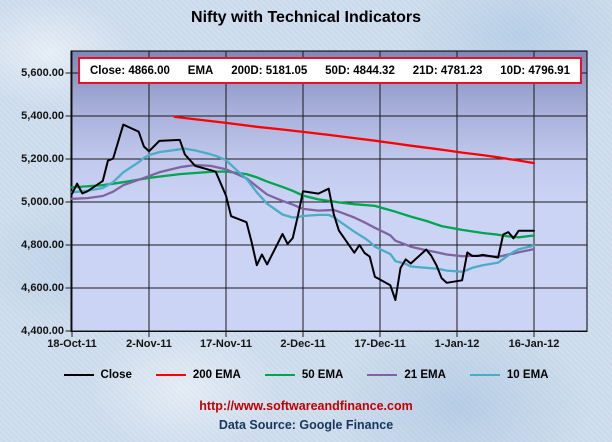 The height and width of the screenshot is (442, 612). I want to click on legend-swatch-200-ema, so click(170, 375).